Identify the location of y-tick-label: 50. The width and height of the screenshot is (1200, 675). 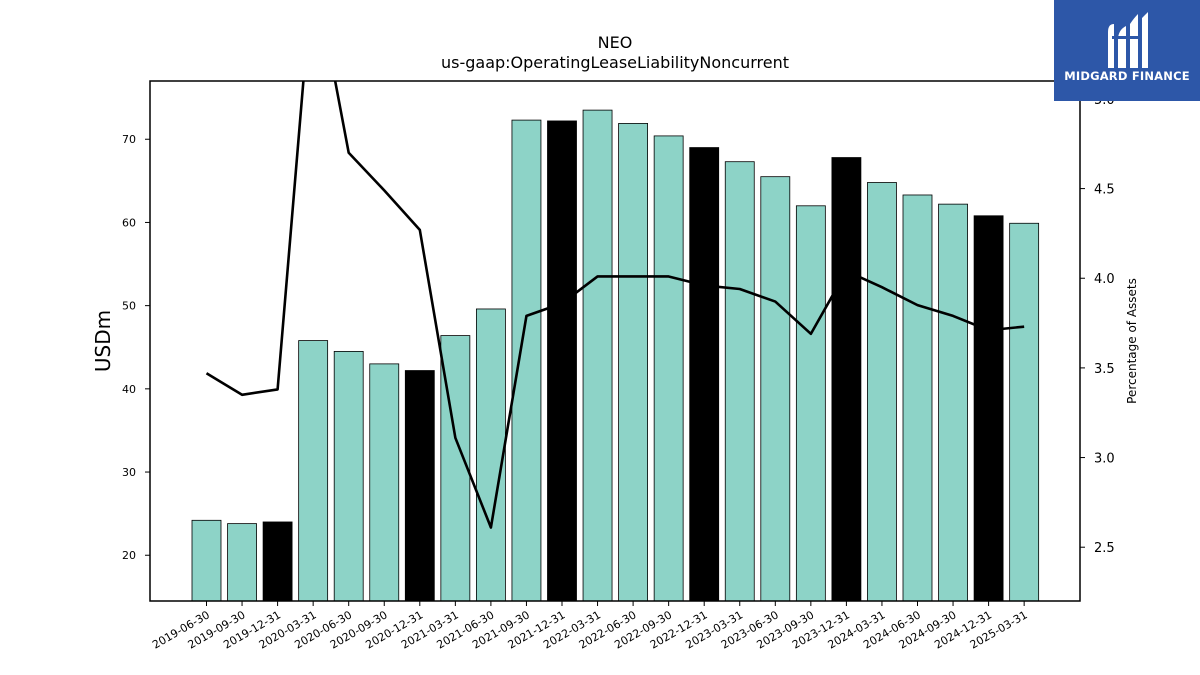
(129, 306).